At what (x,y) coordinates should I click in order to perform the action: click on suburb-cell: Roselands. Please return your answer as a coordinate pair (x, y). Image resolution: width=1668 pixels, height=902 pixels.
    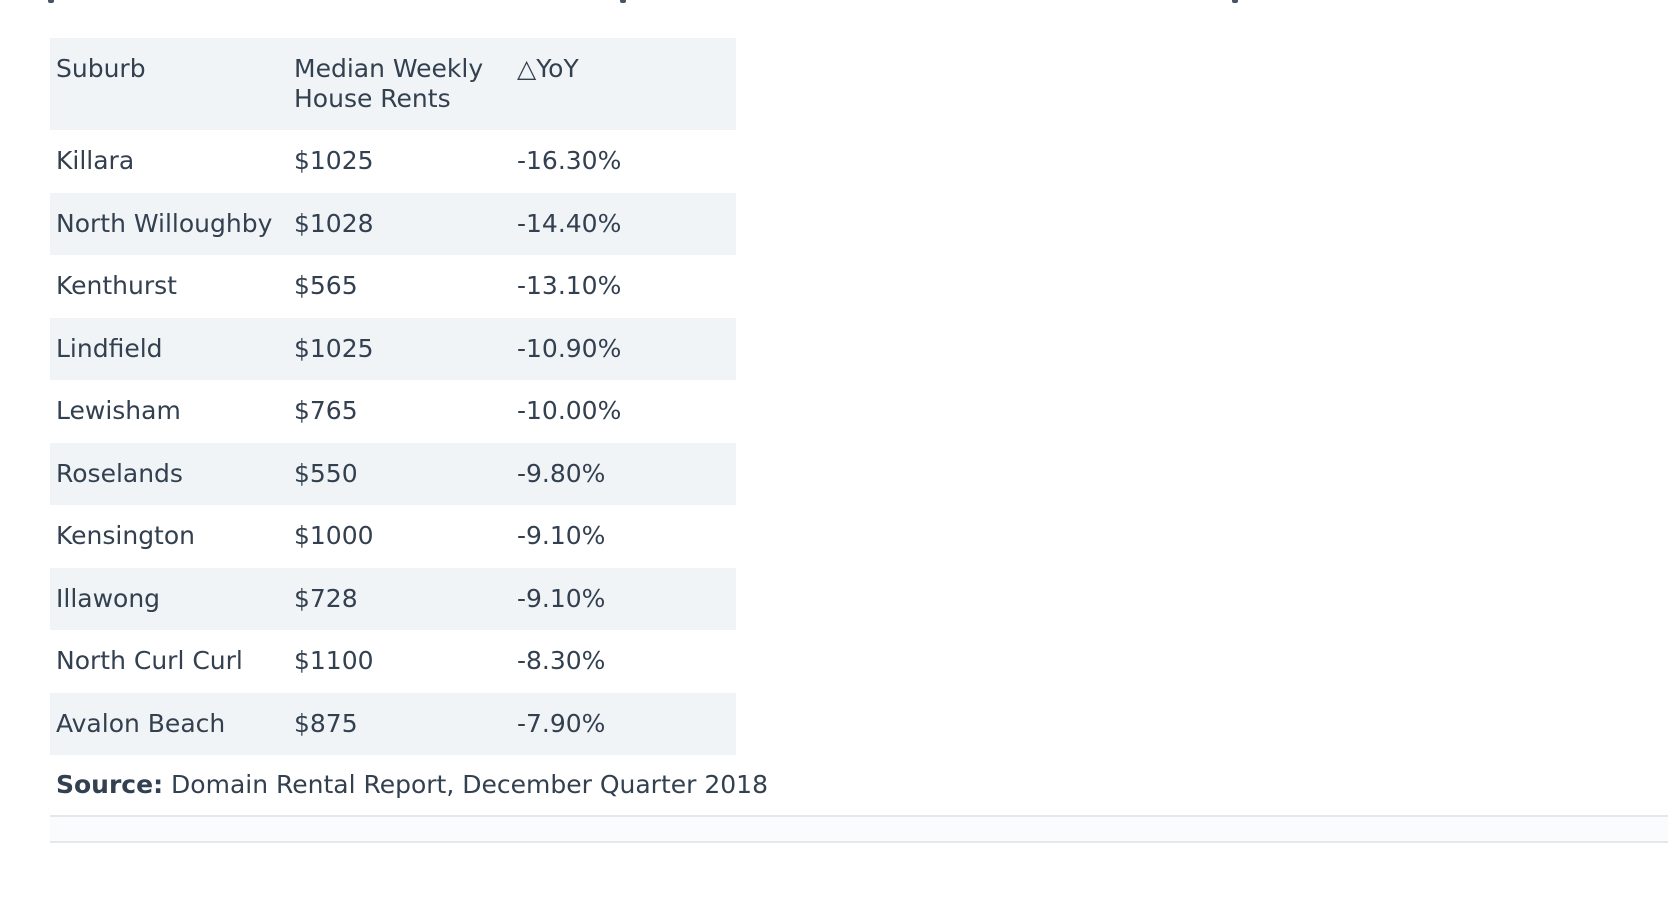
    Looking at the image, I should click on (169, 473).